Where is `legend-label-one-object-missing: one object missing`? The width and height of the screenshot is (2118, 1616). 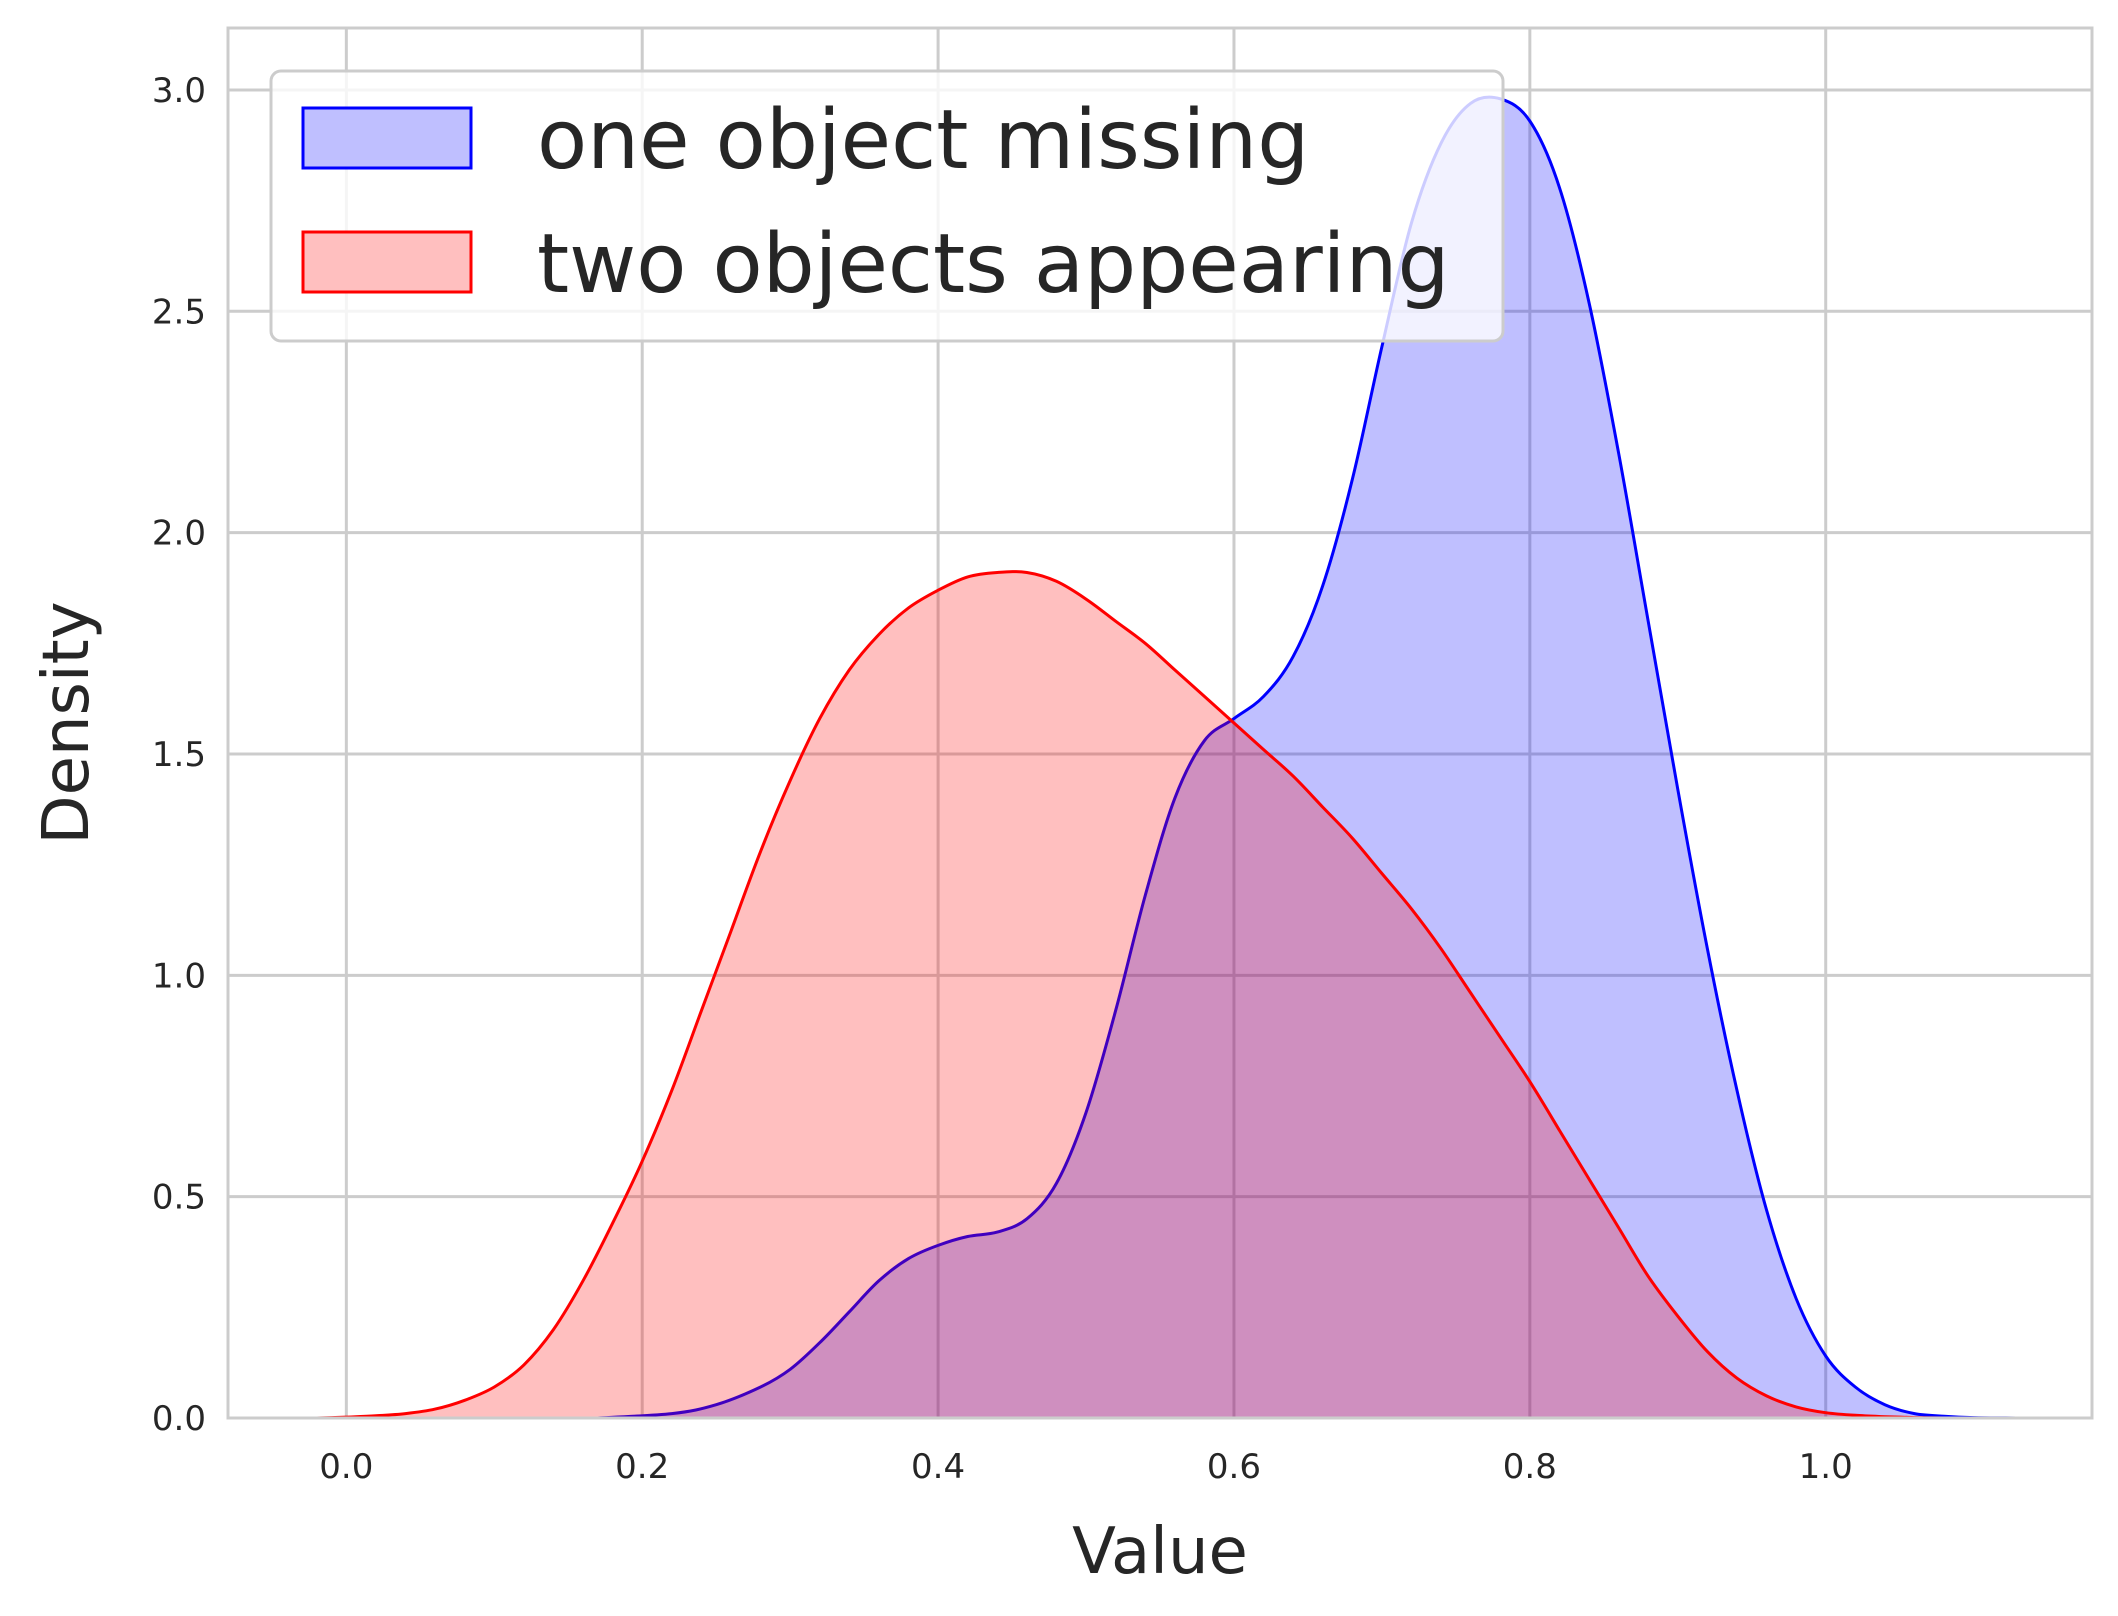
legend-label-one-object-missing: one object missing is located at coordinates (923, 140).